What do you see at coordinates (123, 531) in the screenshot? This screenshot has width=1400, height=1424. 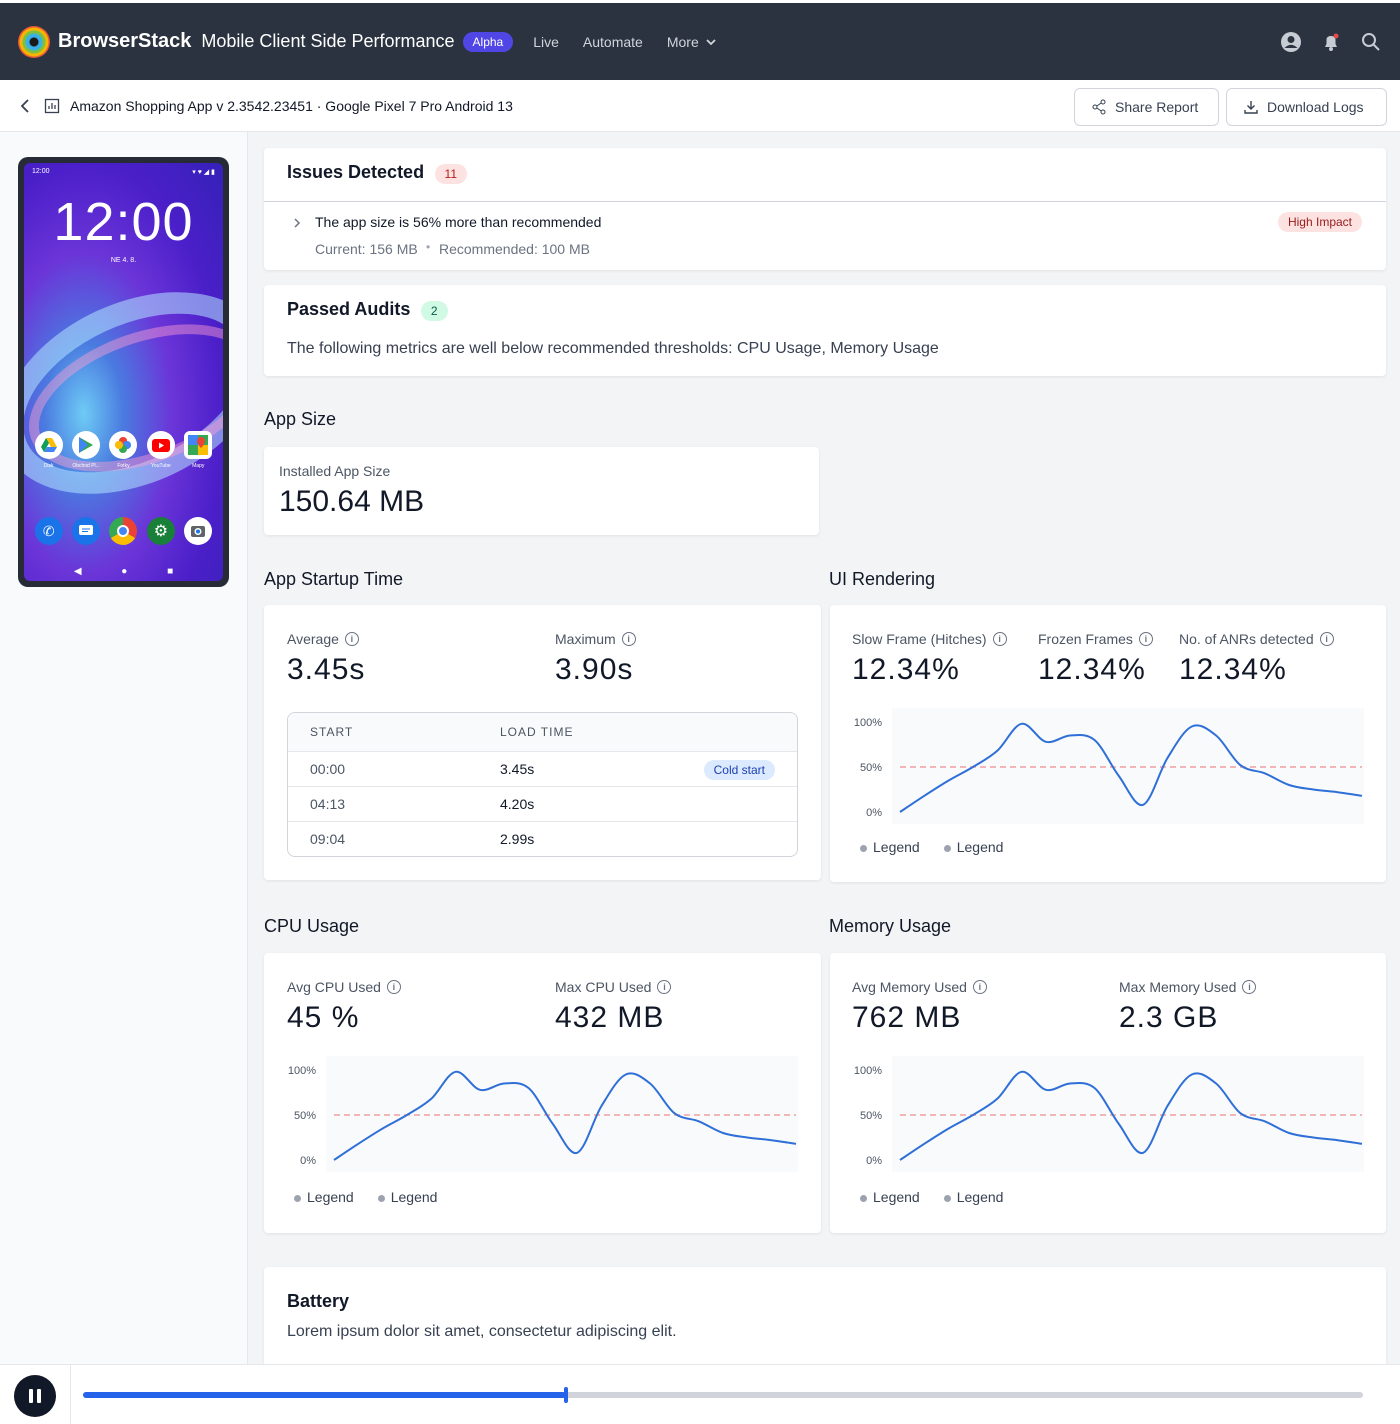 I see `app-chrome` at bounding box center [123, 531].